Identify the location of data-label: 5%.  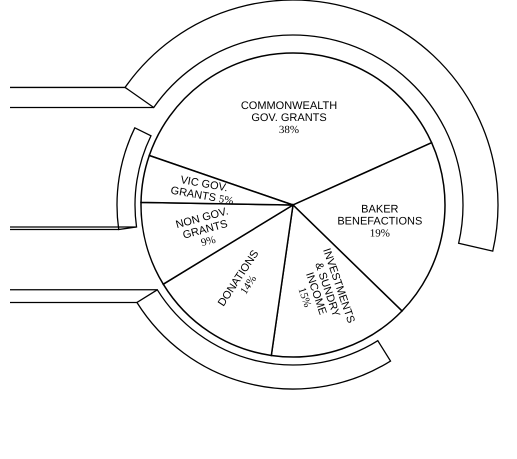
(226, 200).